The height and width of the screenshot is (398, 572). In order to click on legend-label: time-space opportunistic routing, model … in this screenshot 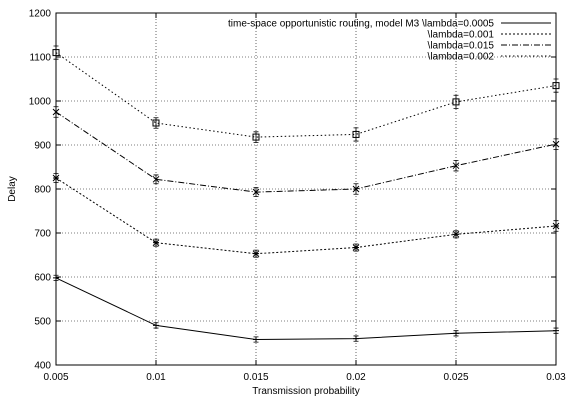, I will do `click(361, 24)`.